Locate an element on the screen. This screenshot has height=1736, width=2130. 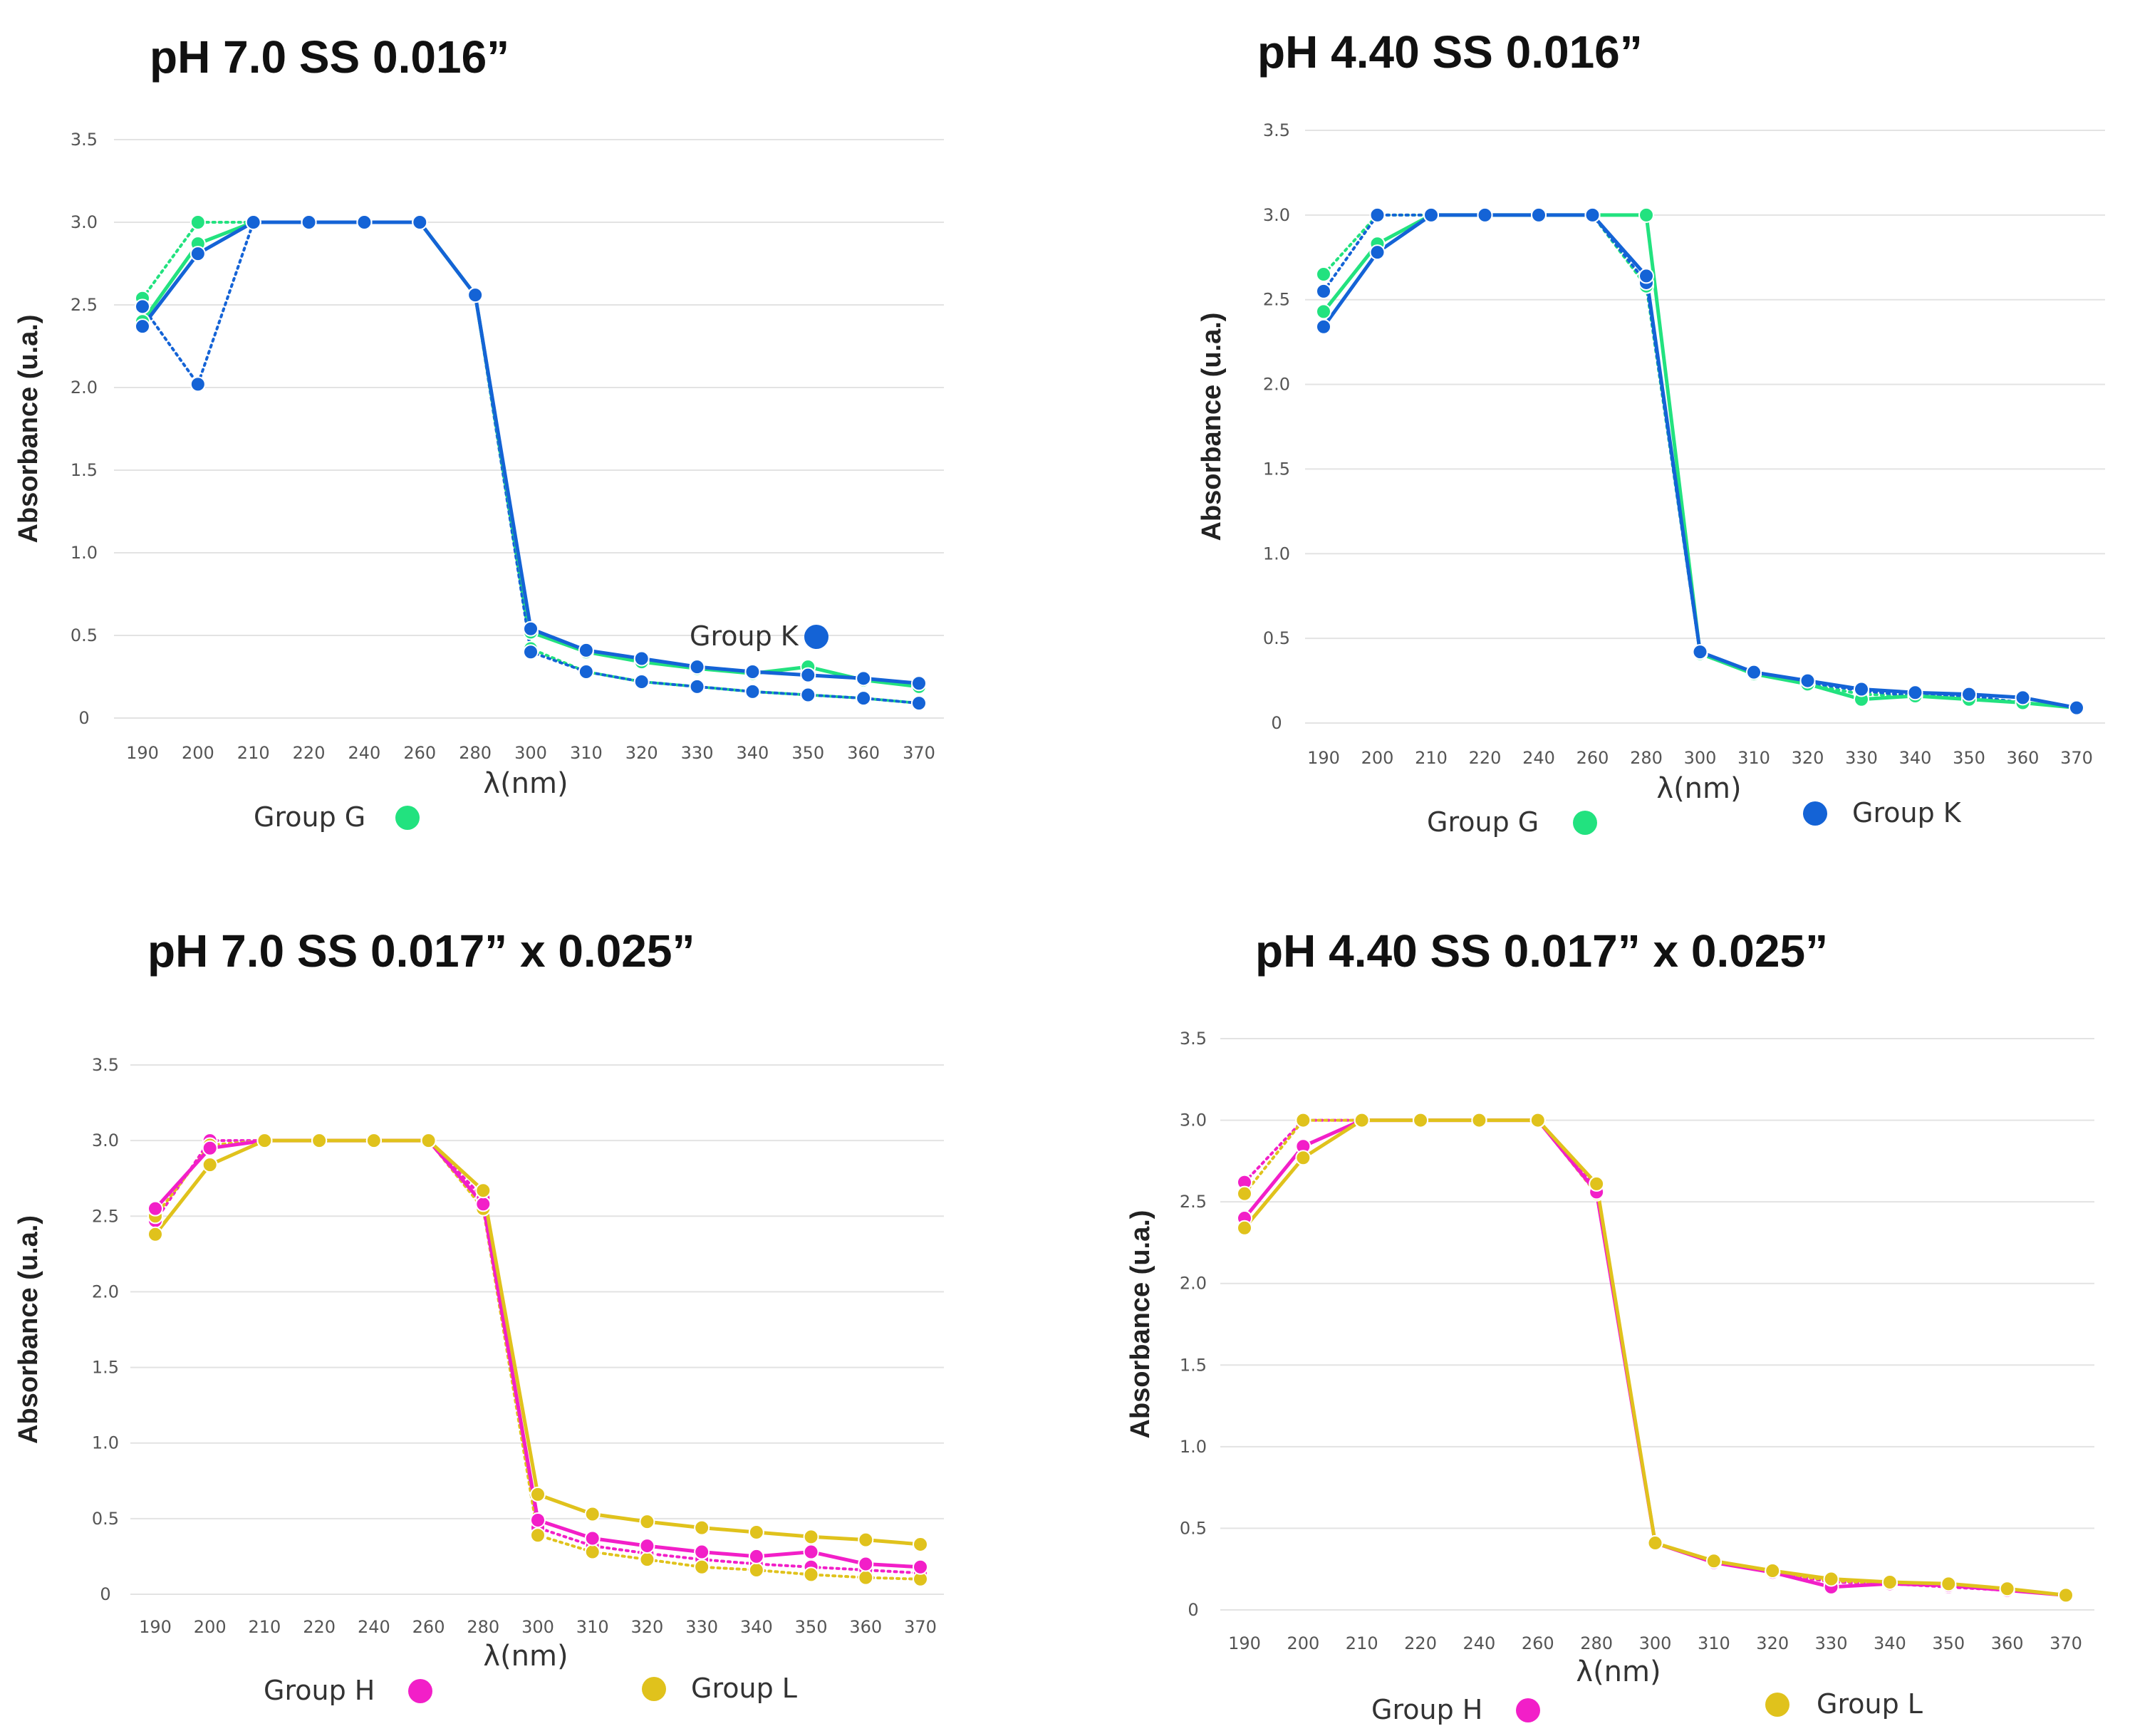
legend-label: Group K is located at coordinates (744, 636).